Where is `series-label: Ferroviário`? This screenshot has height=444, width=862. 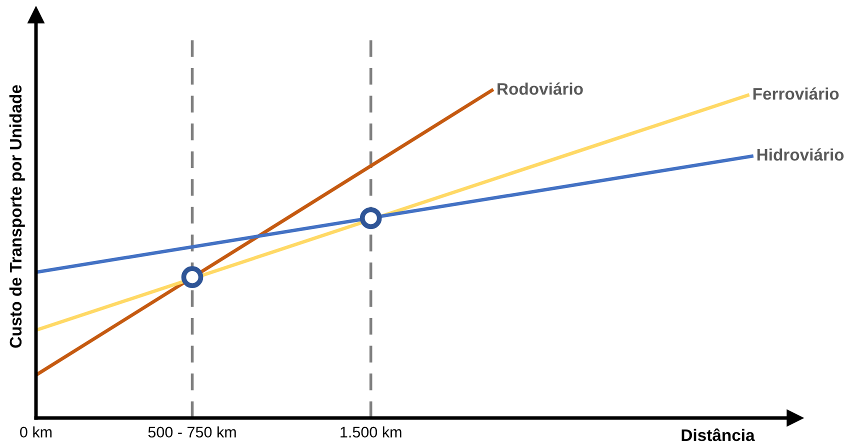
series-label: Ferroviário is located at coordinates (796, 93).